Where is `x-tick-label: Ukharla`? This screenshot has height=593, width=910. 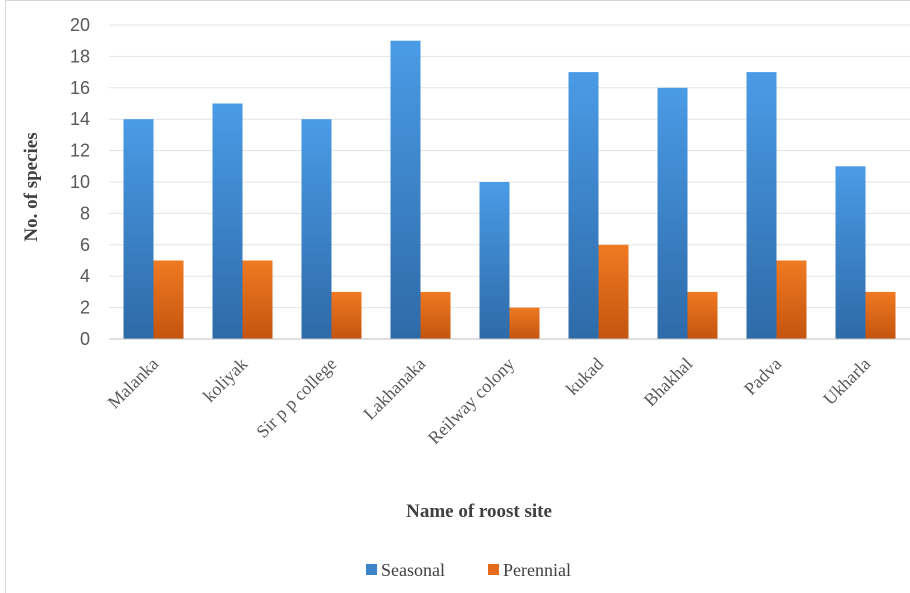
x-tick-label: Ukharla is located at coordinates (846, 381).